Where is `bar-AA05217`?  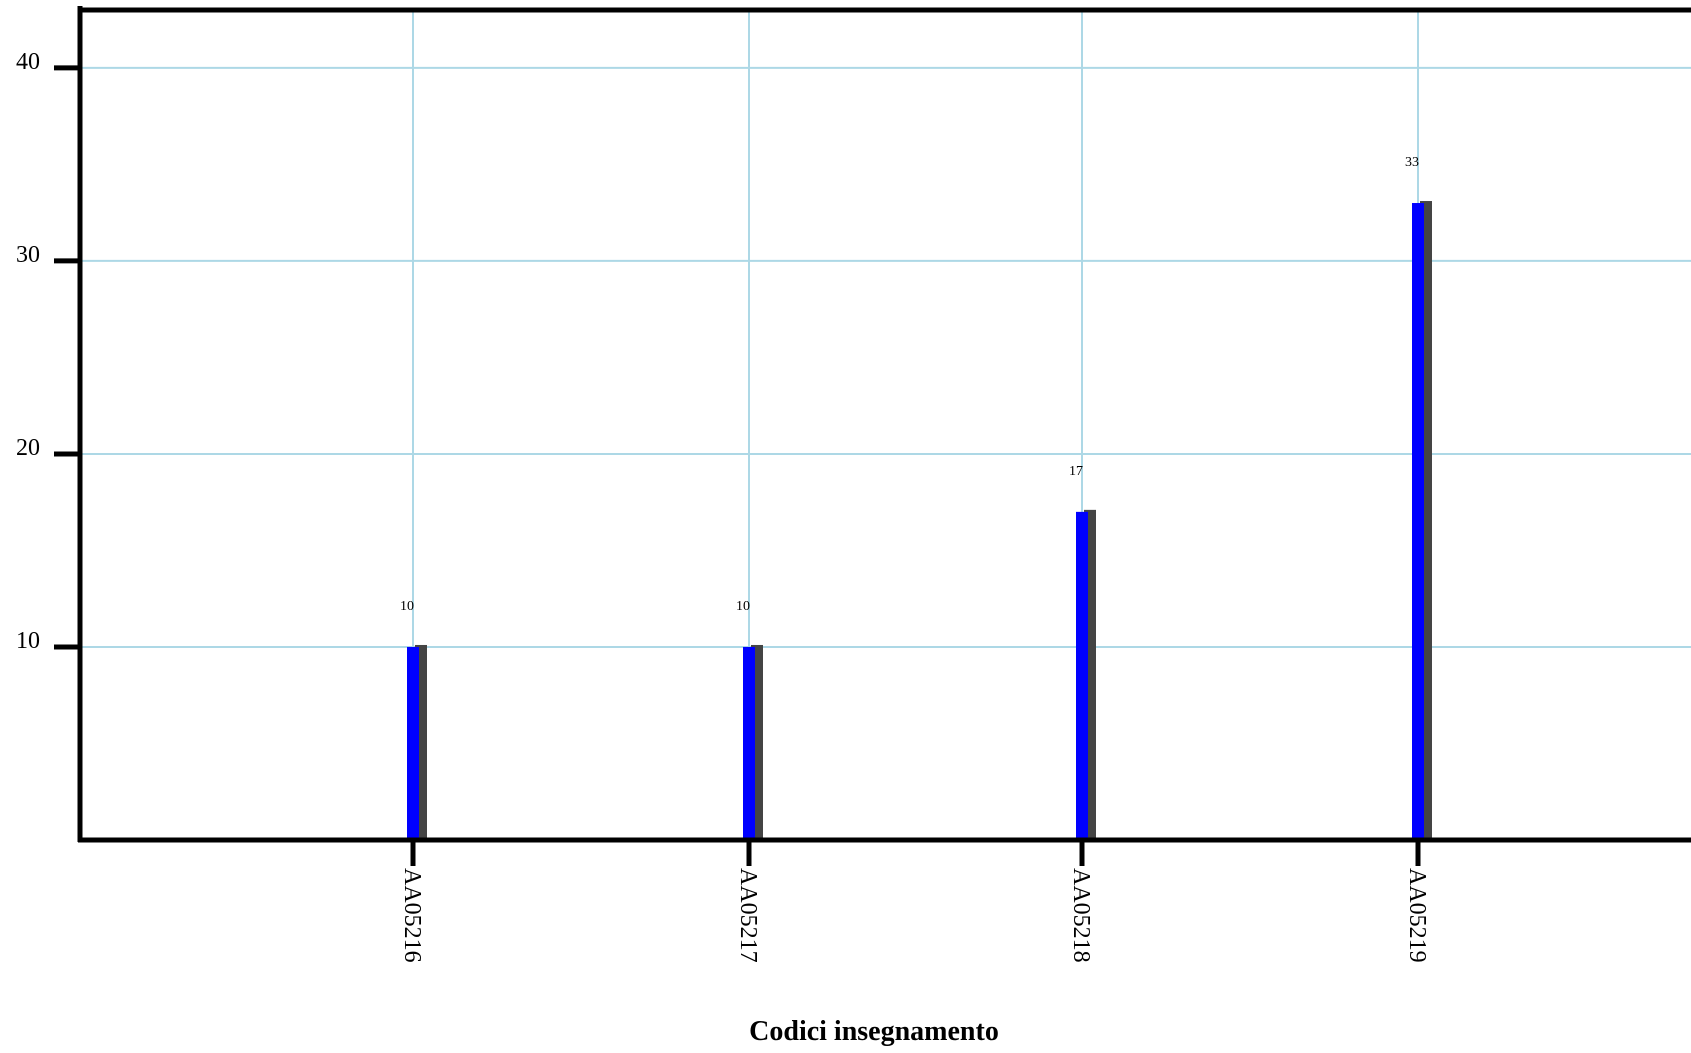 bar-AA05217 is located at coordinates (749, 743).